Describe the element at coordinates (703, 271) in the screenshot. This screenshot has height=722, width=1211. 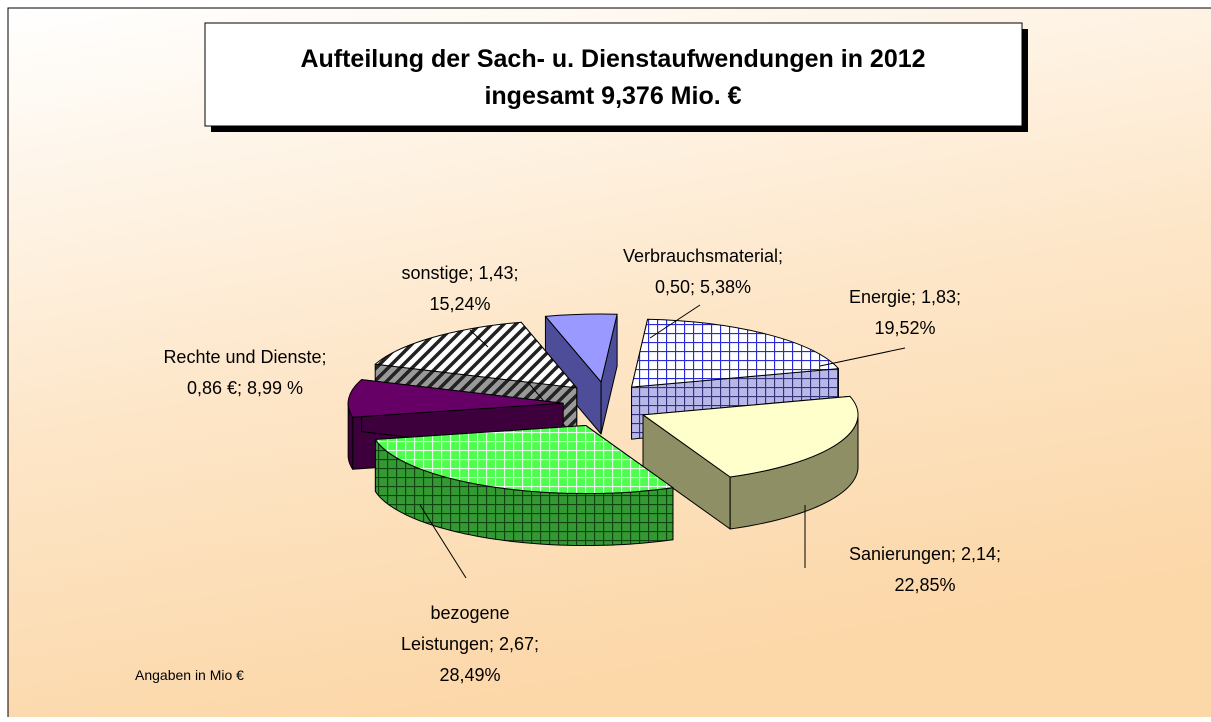
I see `data-label: Verbrauchsmaterial; 0,50; 5,38%` at that location.